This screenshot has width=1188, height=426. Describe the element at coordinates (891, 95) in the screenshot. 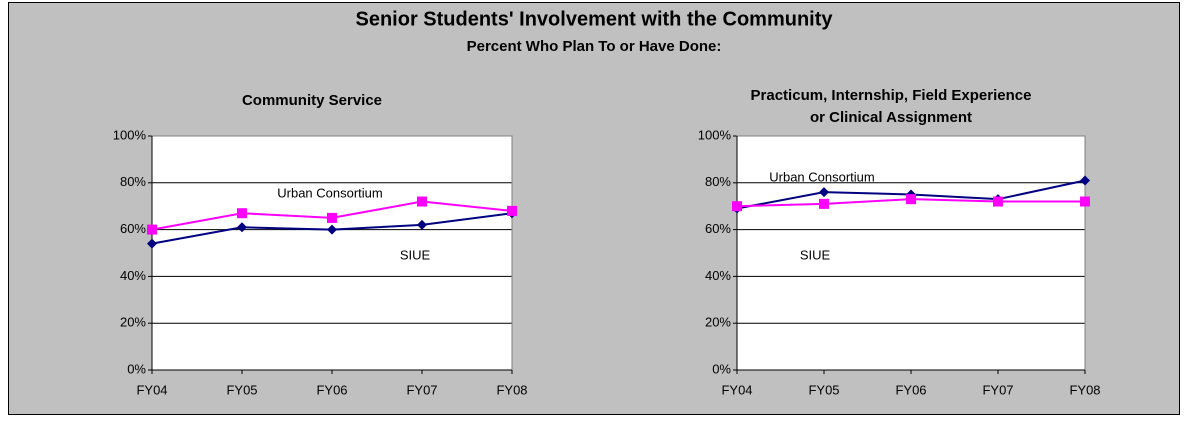

I see `chart-title: Practicum, Internship, Field Experience` at that location.